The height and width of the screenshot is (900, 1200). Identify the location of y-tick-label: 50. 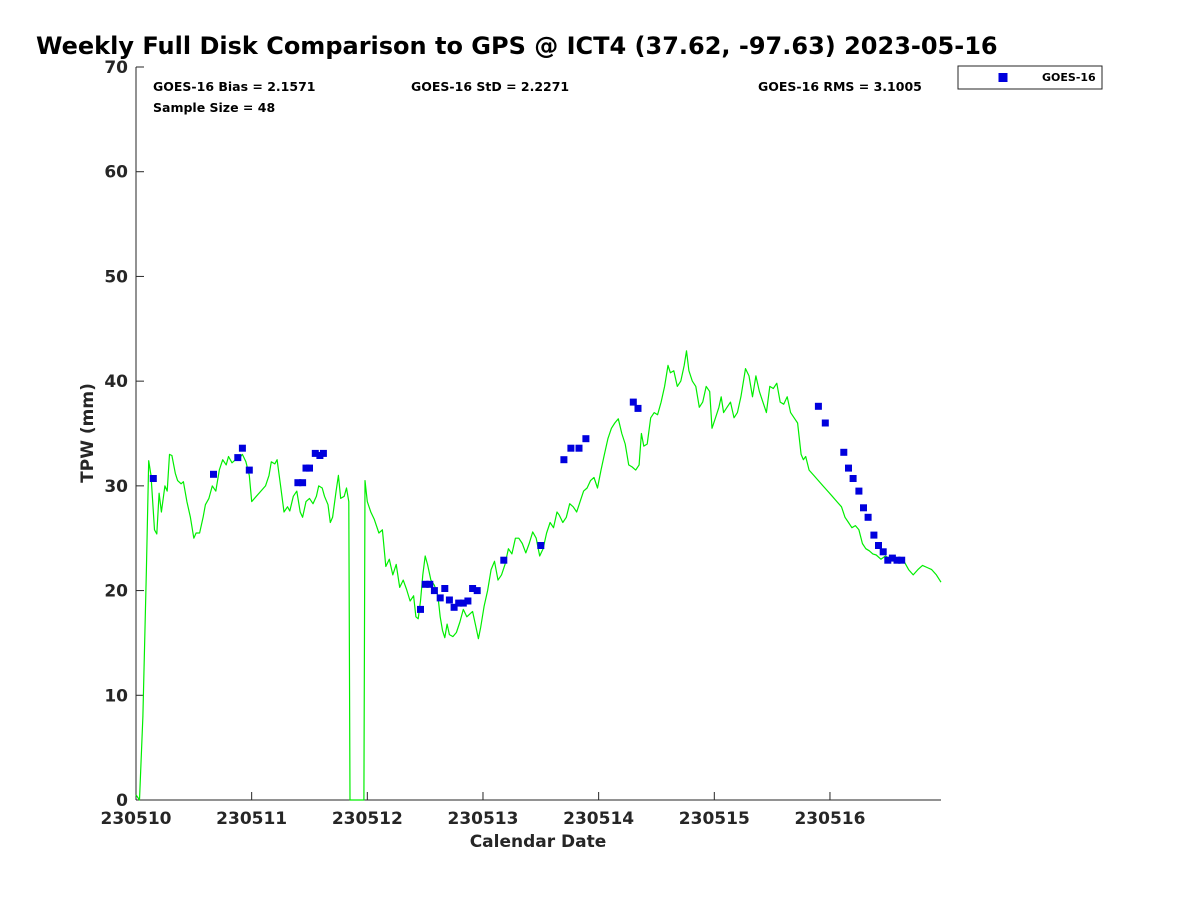
(116, 277).